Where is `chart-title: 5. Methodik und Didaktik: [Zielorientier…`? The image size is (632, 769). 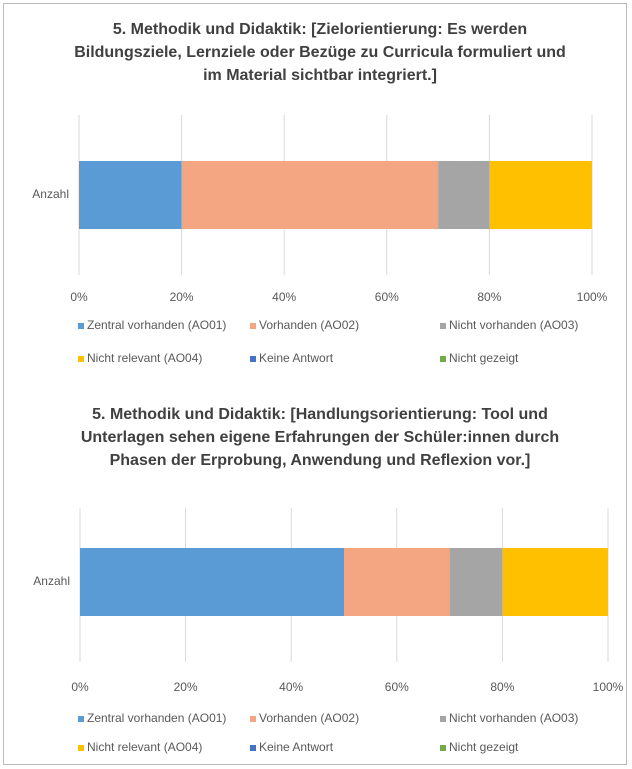 chart-title: 5. Methodik und Didaktik: [Zielorientier… is located at coordinates (320, 52).